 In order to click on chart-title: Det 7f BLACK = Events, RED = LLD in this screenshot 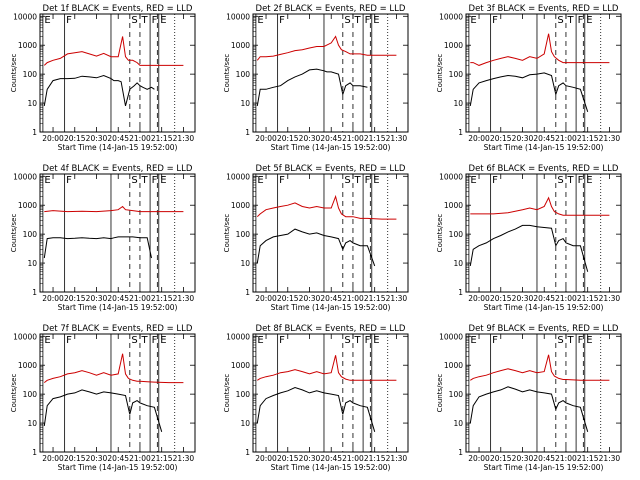, I will do `click(118, 329)`.